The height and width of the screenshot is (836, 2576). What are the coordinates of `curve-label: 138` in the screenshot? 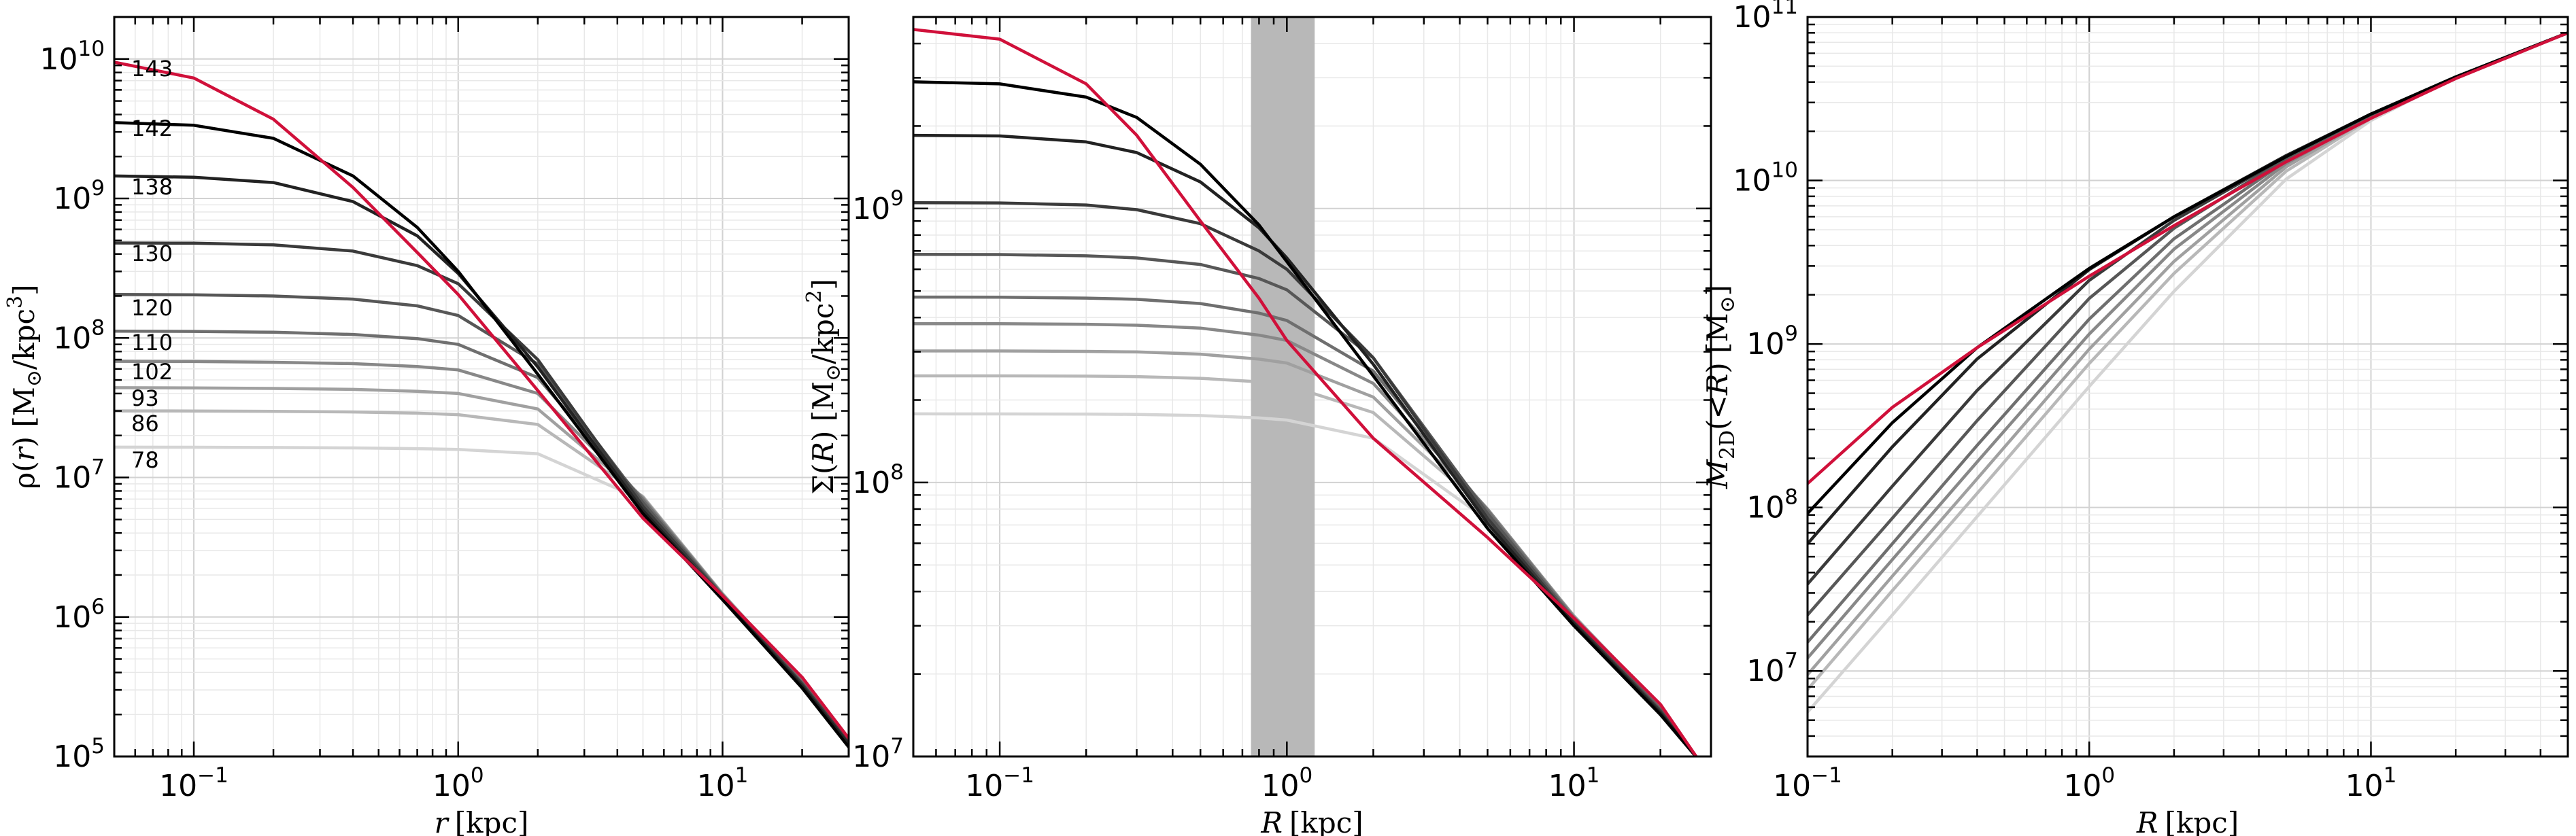 It's located at (152, 187).